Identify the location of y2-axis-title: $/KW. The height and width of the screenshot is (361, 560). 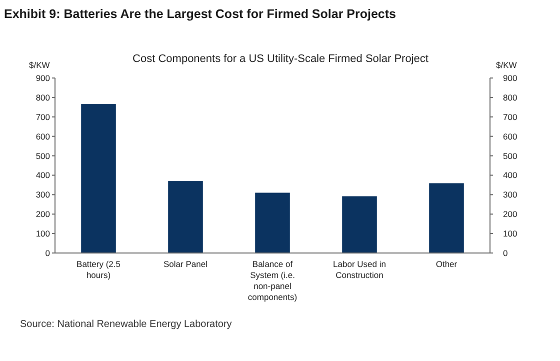
(506, 65).